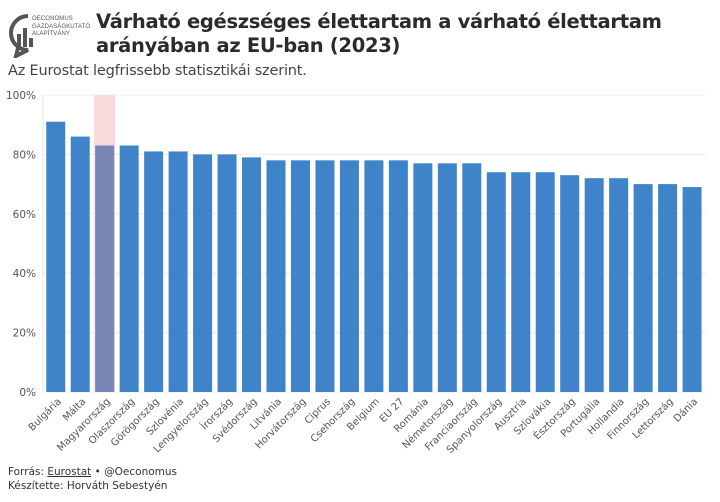 Image resolution: width=720 pixels, height=502 pixels. Describe the element at coordinates (685, 410) in the screenshot. I see `x-tick-label: Dánia` at that location.